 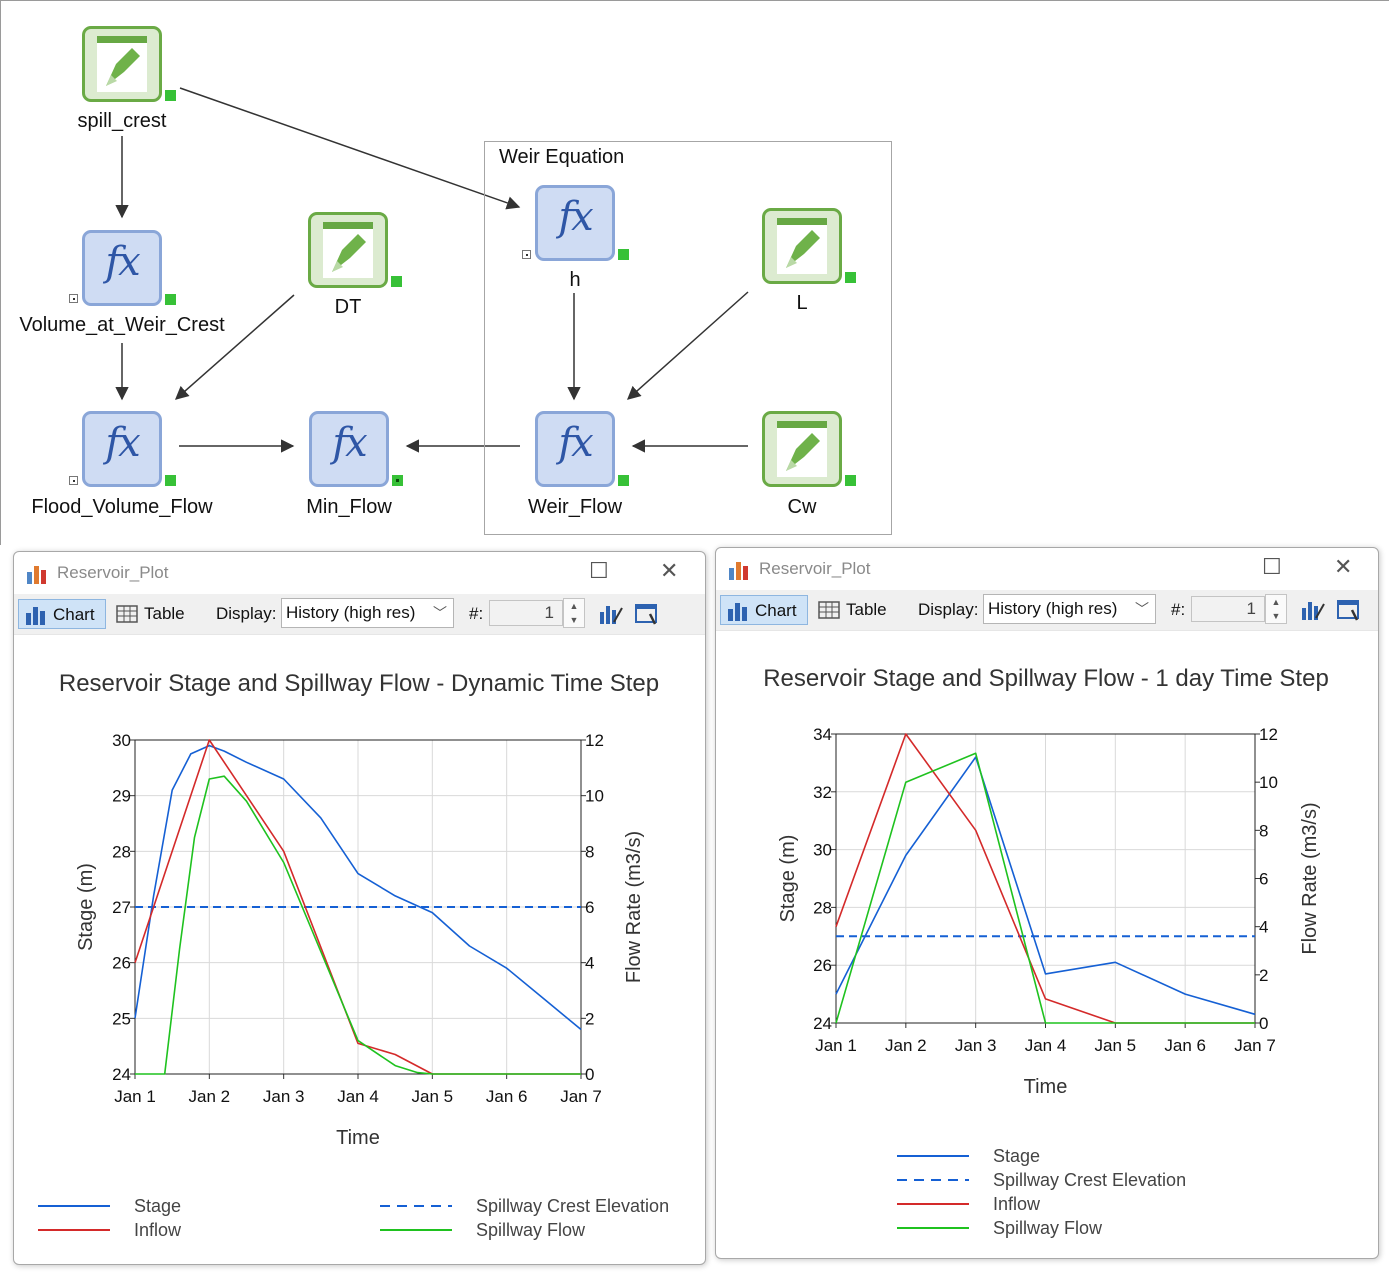 What do you see at coordinates (210, 1096) in the screenshot?
I see `x-tick-label: Jan 2` at bounding box center [210, 1096].